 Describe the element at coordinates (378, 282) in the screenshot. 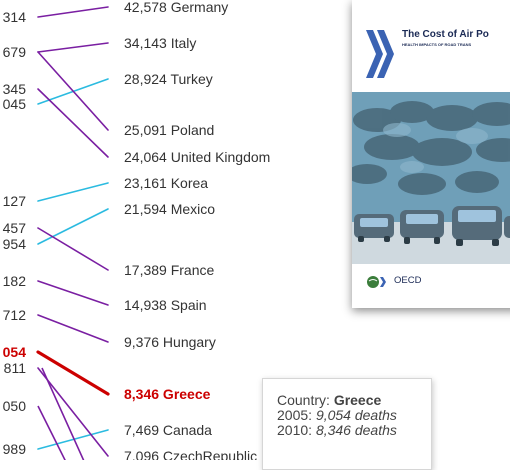

I see `globe-icon` at that location.